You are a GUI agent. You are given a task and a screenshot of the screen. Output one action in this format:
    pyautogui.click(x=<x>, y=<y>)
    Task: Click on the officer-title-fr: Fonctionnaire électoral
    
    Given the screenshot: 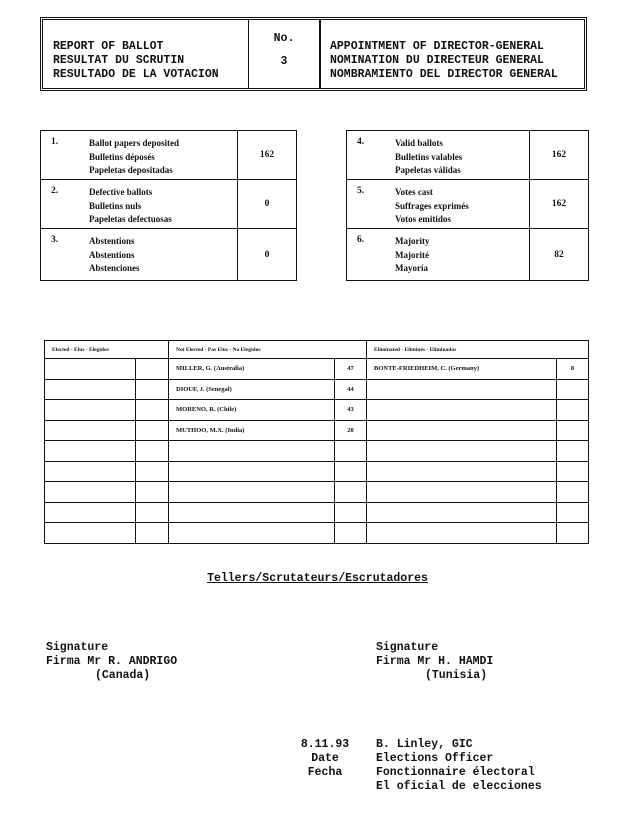 What is the action you would take?
    pyautogui.click(x=455, y=772)
    